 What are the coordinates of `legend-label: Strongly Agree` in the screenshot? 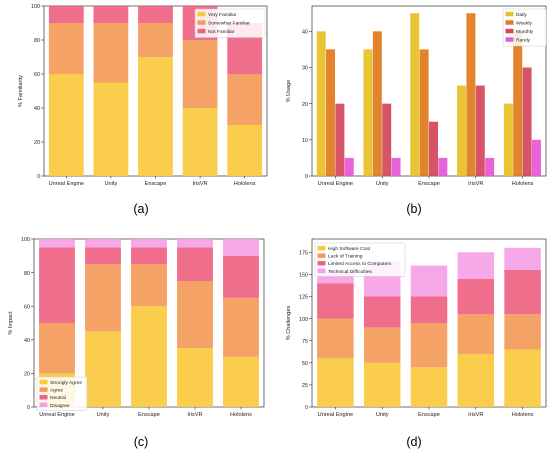 It's located at (66, 383).